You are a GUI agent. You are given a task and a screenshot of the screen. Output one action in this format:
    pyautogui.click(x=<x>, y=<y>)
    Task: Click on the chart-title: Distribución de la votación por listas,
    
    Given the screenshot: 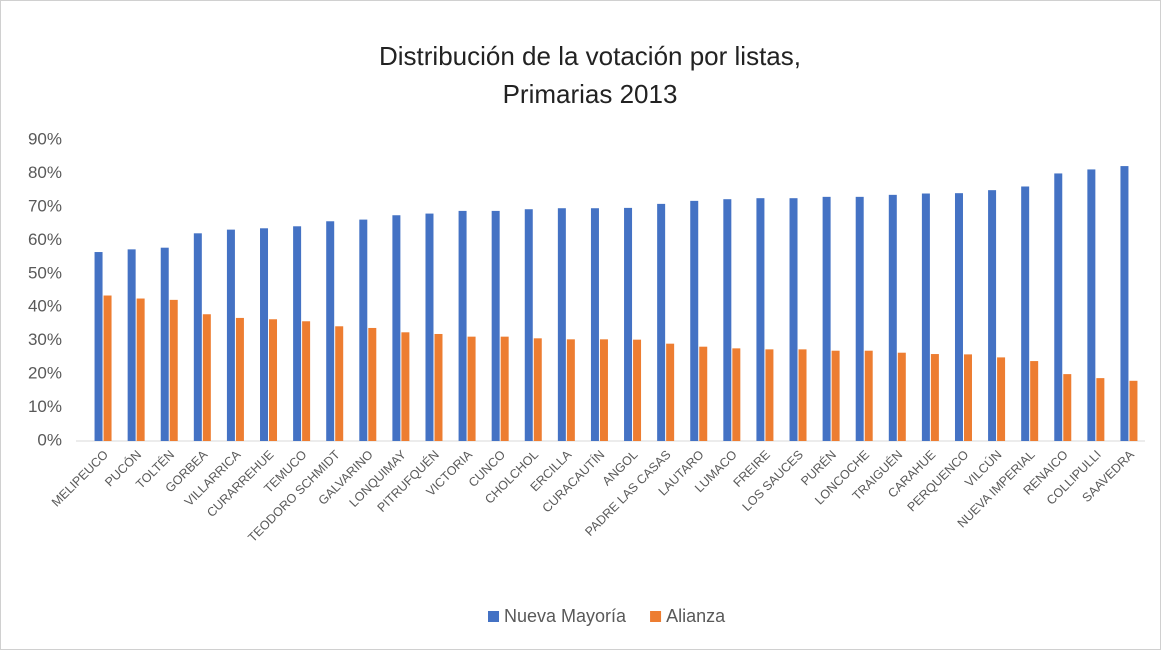 What is the action you would take?
    pyautogui.click(x=590, y=56)
    